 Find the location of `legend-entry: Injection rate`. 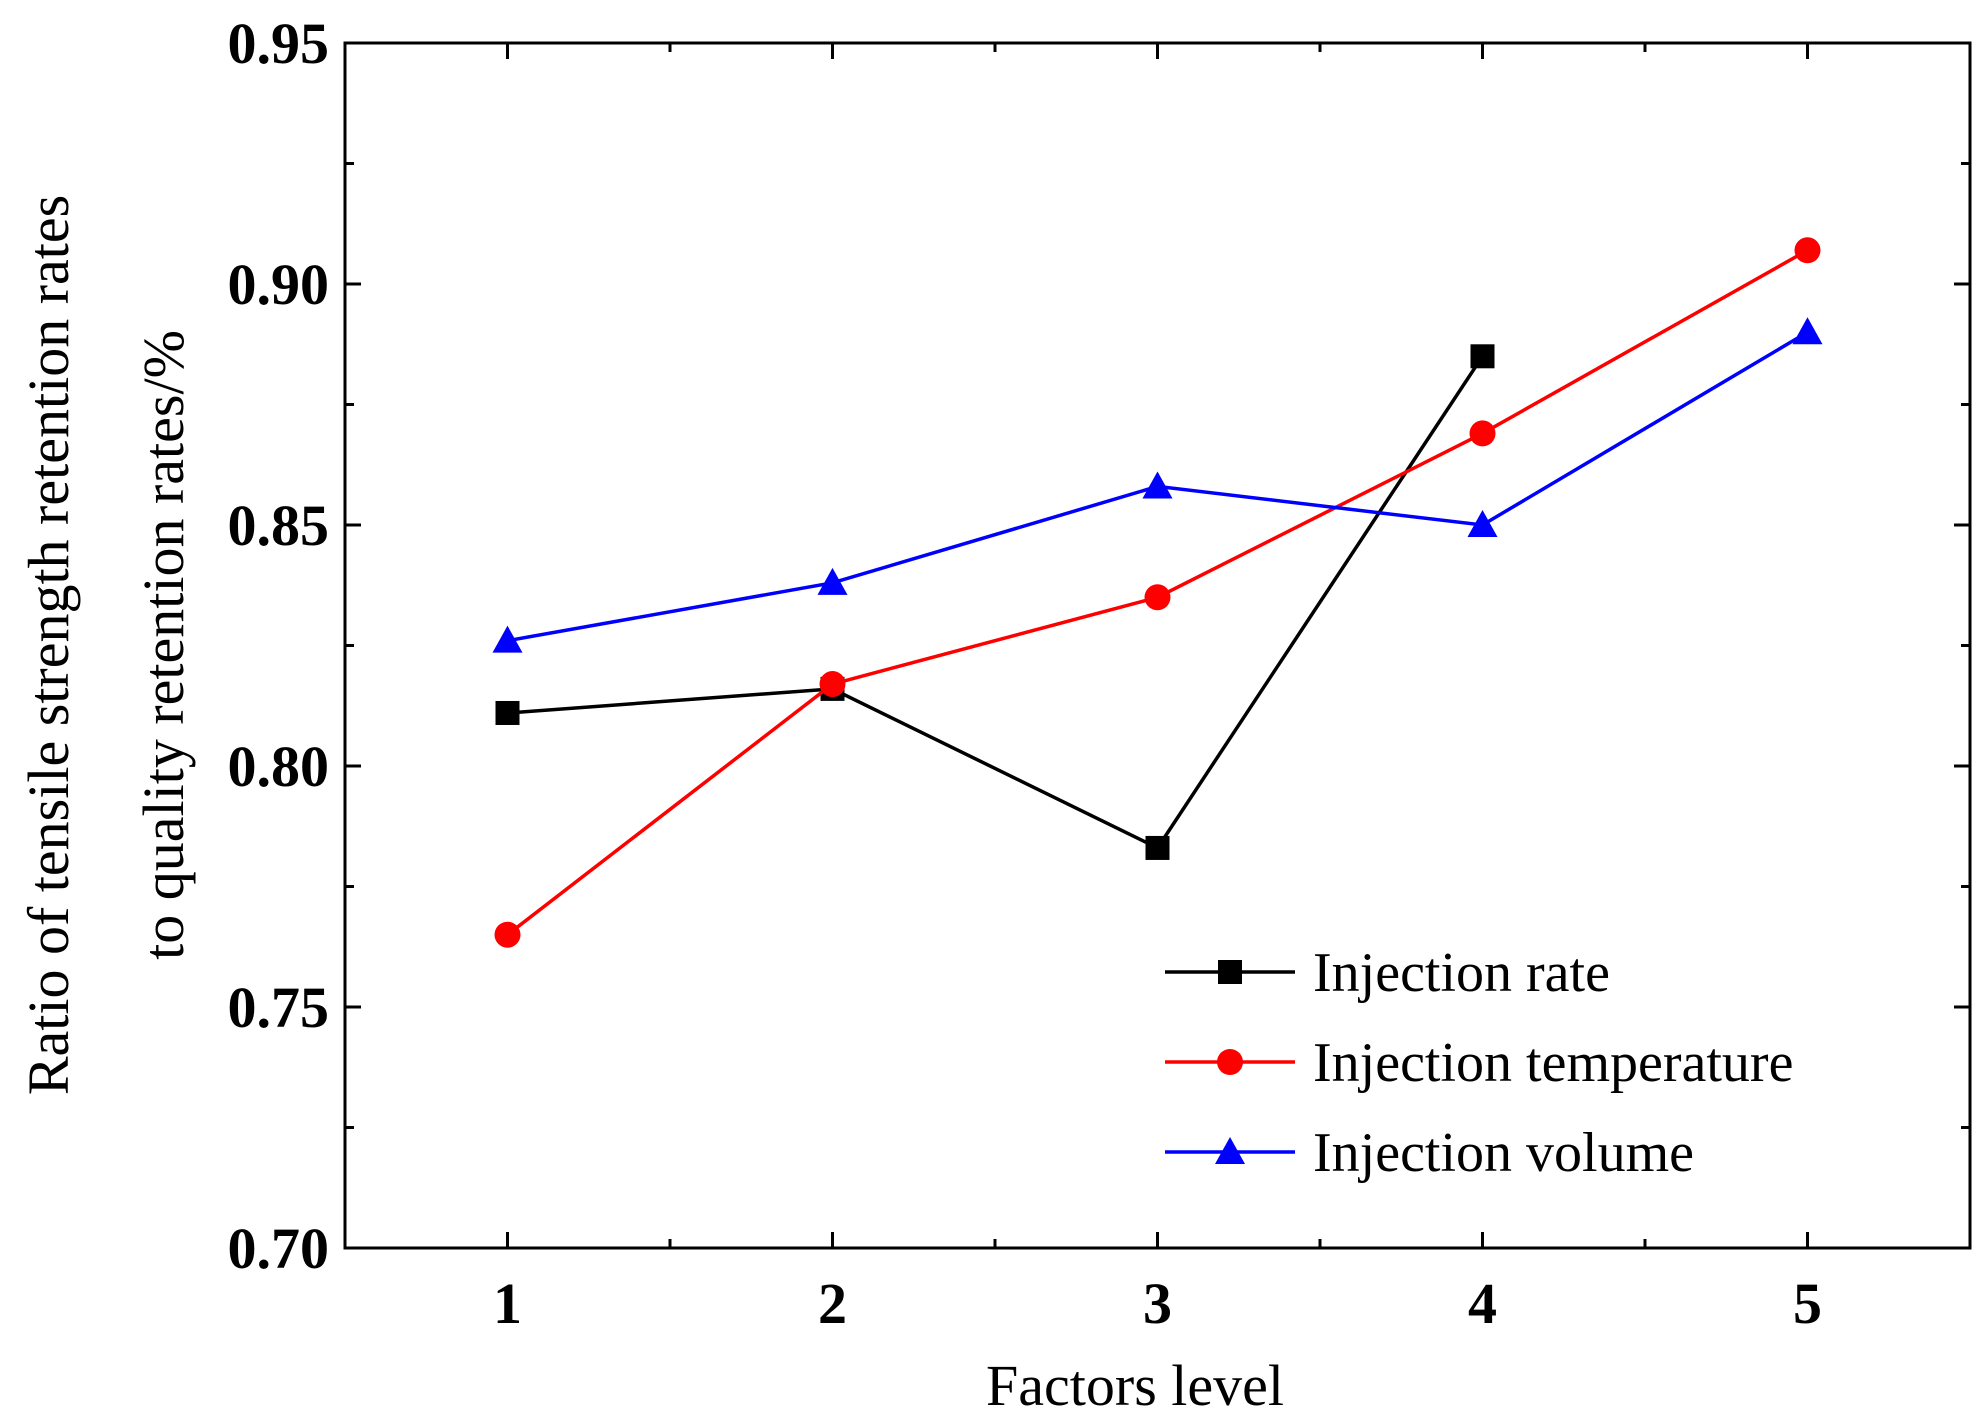

legend-entry: Injection rate is located at coordinates (1387, 973).